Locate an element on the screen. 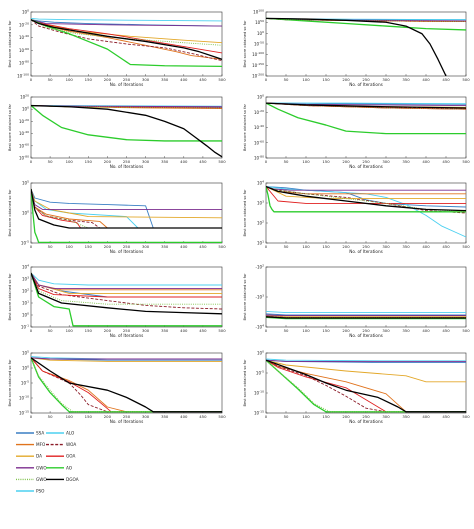  y-tick-label: 10-1 is located at coordinates (25, 327).